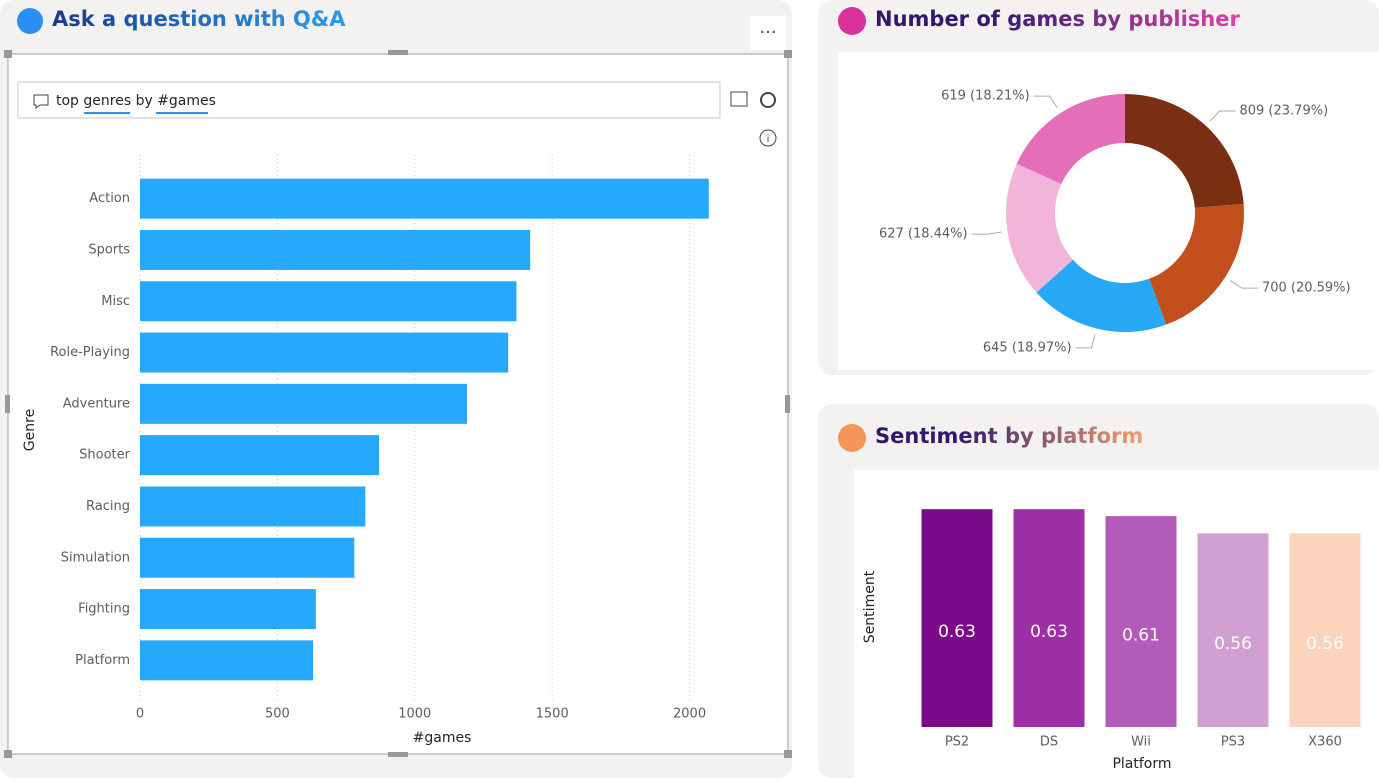  What do you see at coordinates (41, 101) in the screenshot?
I see `chat-icon` at bounding box center [41, 101].